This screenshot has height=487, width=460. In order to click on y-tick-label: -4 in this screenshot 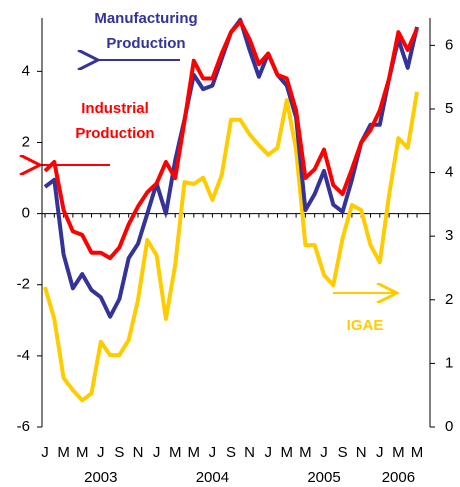, I will do `click(23, 355)`.